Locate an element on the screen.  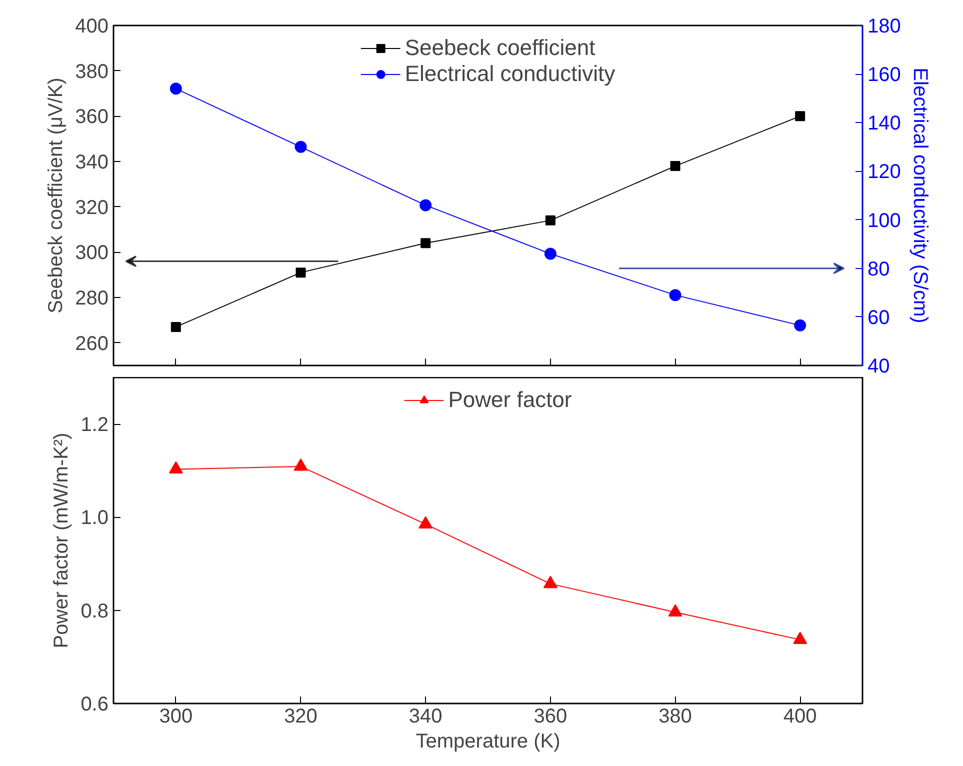
y-tick-label: 360 is located at coordinates (92, 117).